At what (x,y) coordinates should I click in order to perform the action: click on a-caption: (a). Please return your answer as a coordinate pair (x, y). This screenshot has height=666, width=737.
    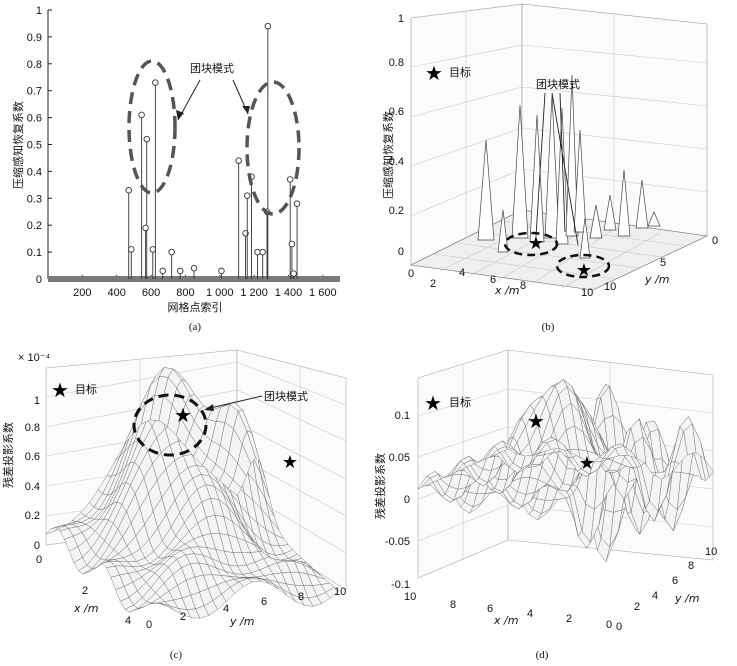
    Looking at the image, I should click on (195, 327).